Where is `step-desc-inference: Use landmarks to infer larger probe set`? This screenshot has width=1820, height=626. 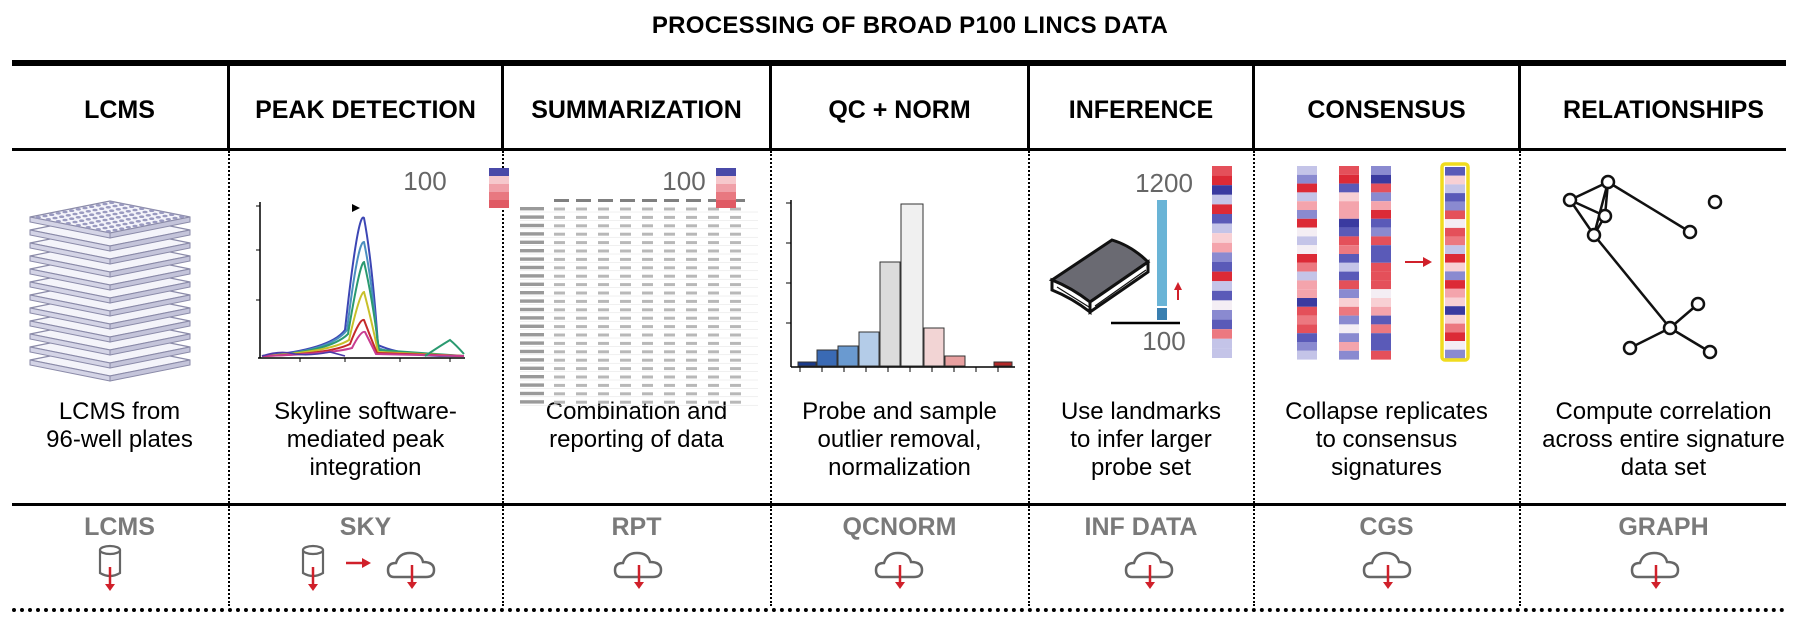
step-desc-inference: Use landmarks to infer larger probe set is located at coordinates (1141, 440).